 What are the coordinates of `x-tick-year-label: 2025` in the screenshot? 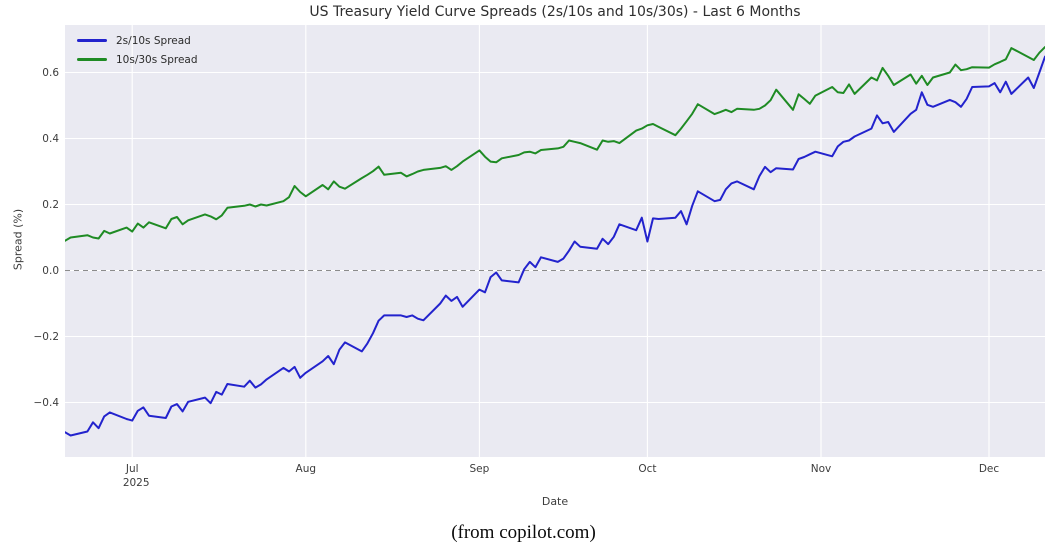 It's located at (136, 483).